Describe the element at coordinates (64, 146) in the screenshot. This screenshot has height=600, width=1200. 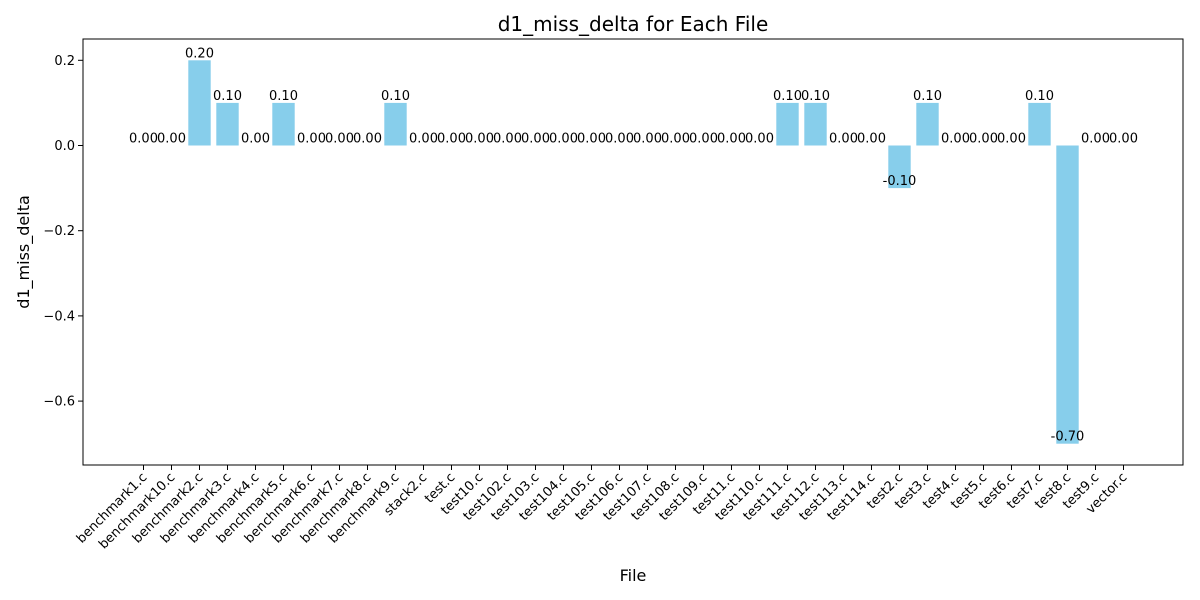
I see `y-tick-label: 0.0` at that location.